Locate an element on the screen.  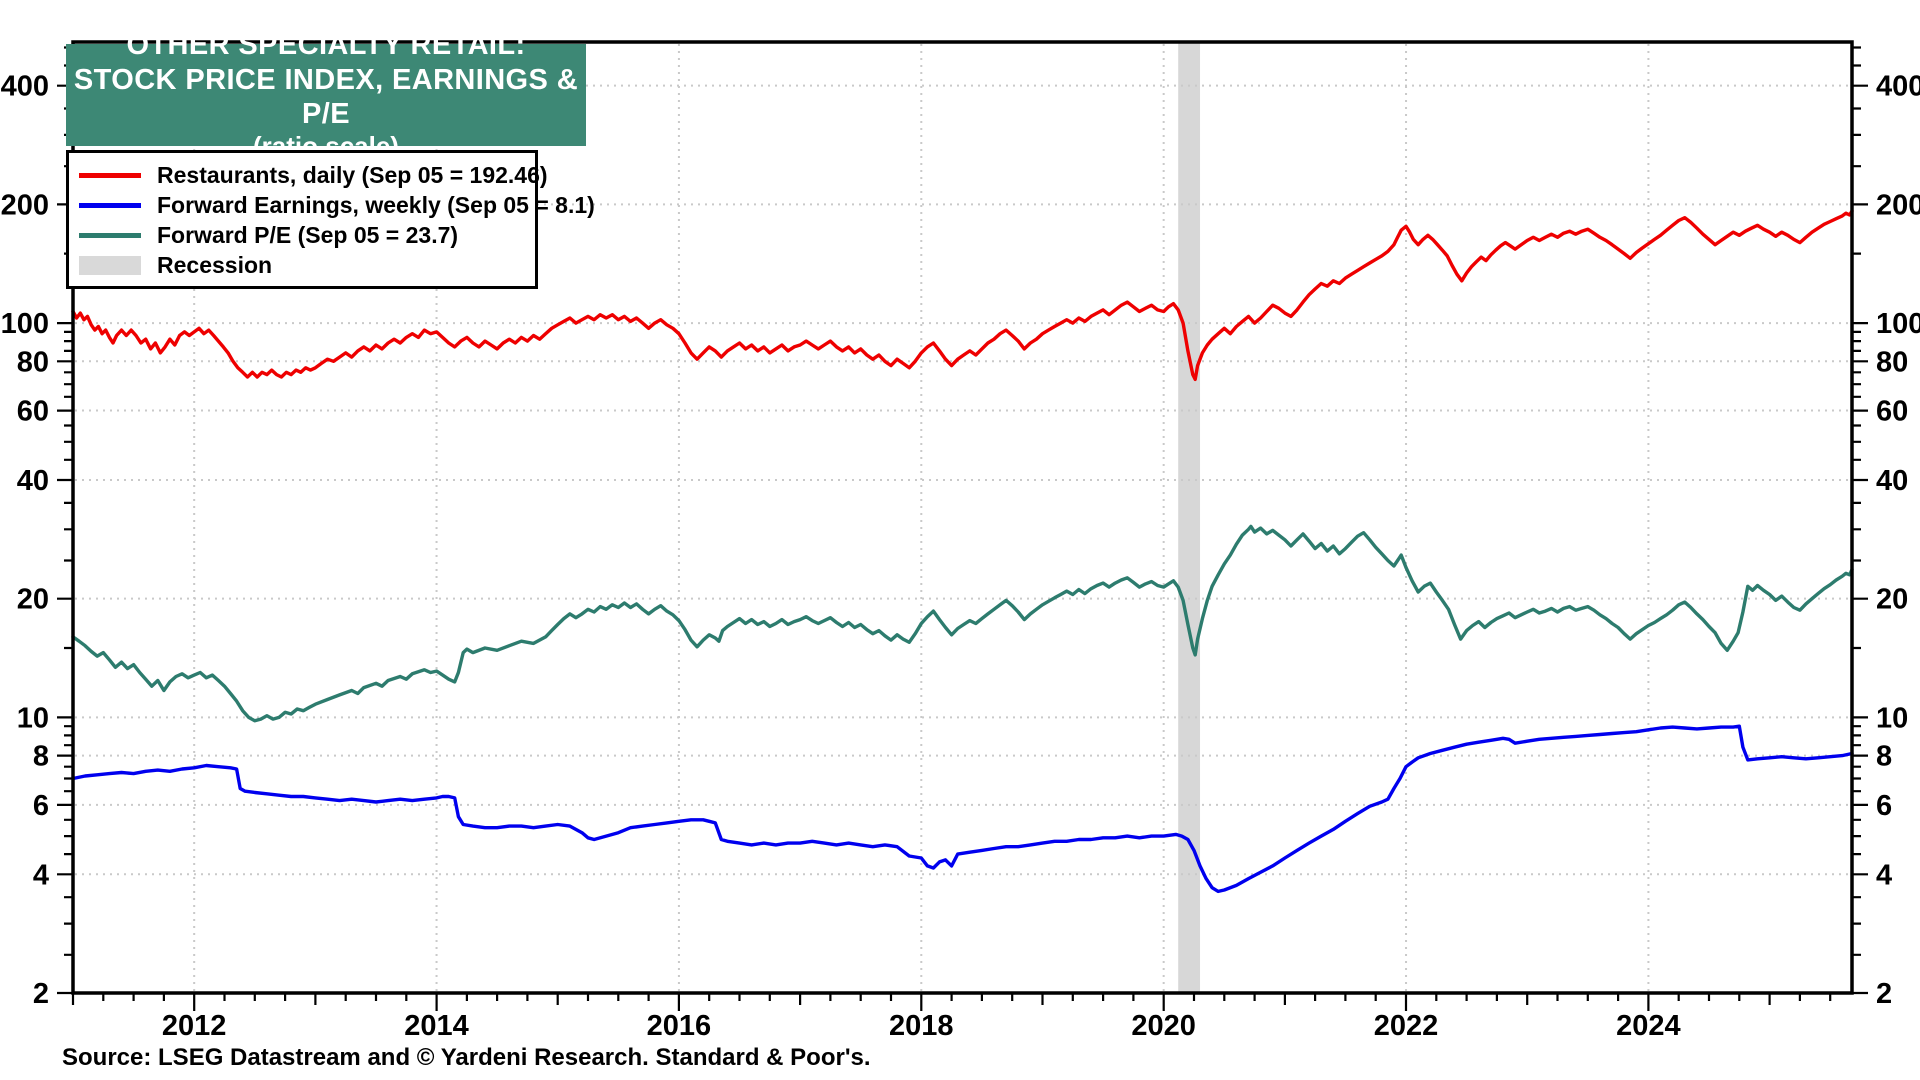
y-axis-label-left: 6 is located at coordinates (41, 806).